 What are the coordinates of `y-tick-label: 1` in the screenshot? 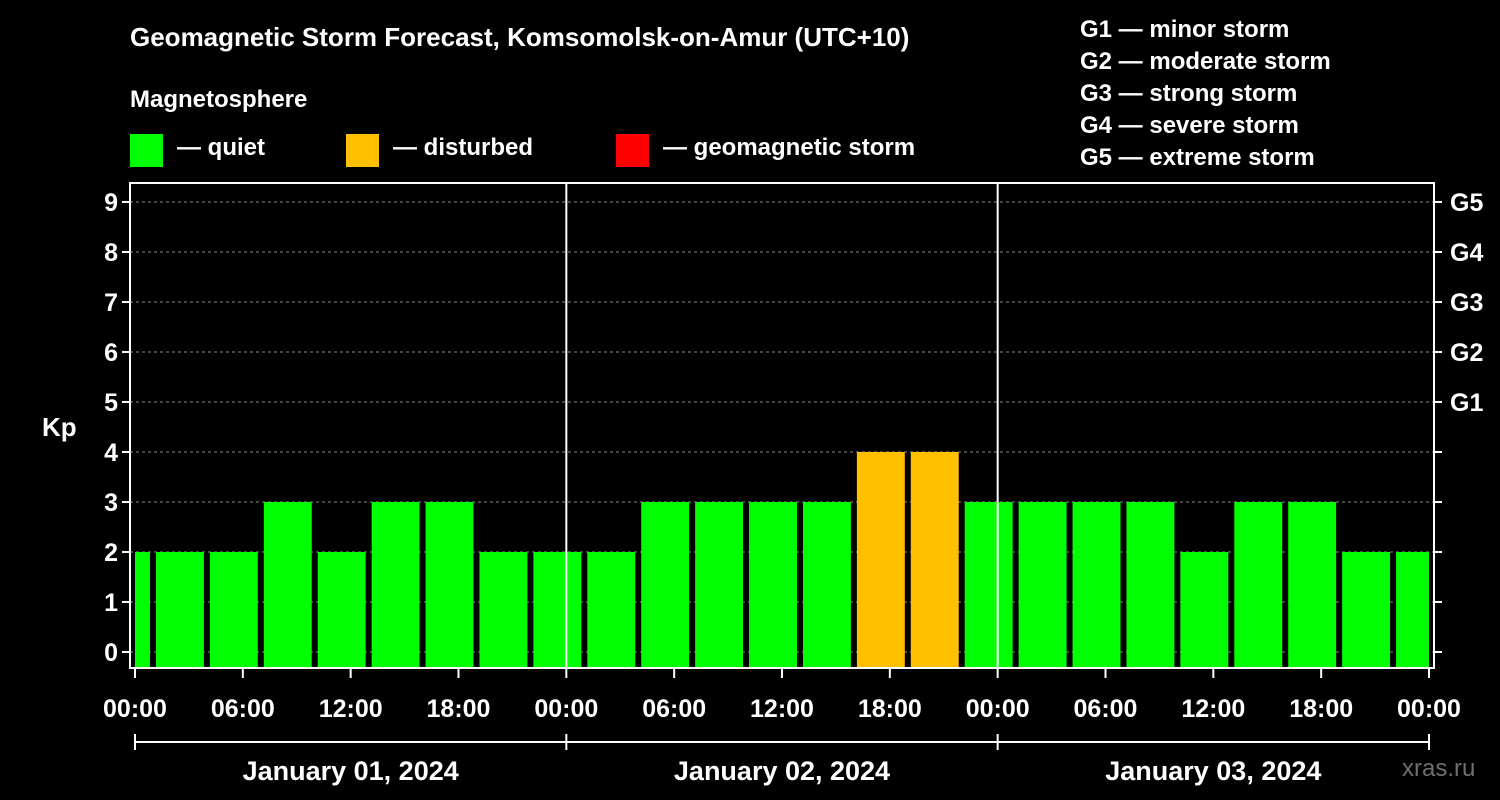 It's located at (111, 603).